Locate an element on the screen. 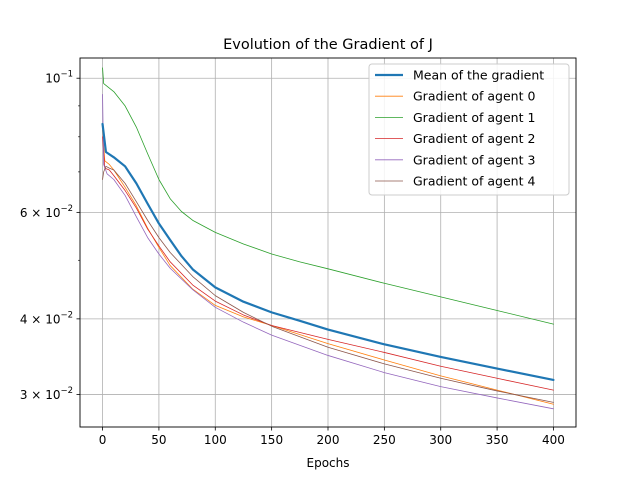  legend-box is located at coordinates (469, 129).